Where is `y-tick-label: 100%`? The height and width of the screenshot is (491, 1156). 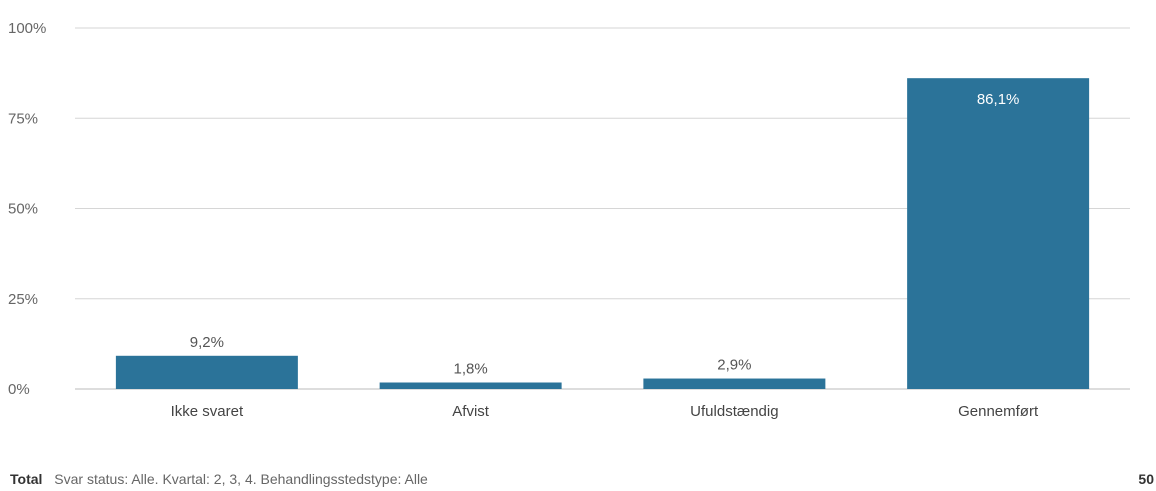 y-tick-label: 100% is located at coordinates (27, 28).